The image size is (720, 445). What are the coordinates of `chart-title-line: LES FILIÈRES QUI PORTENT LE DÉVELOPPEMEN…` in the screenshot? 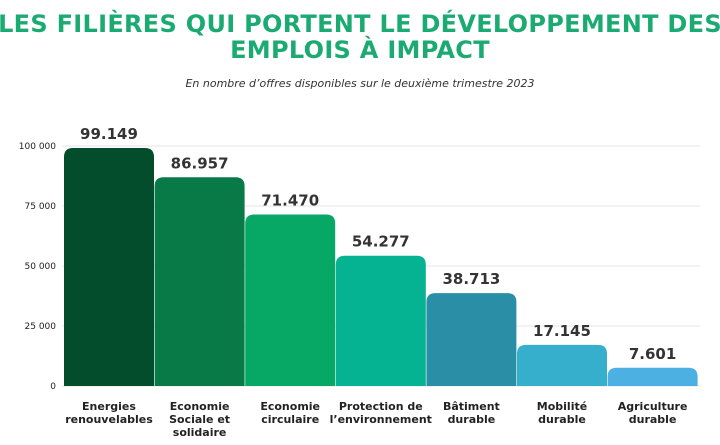 It's located at (360, 23).